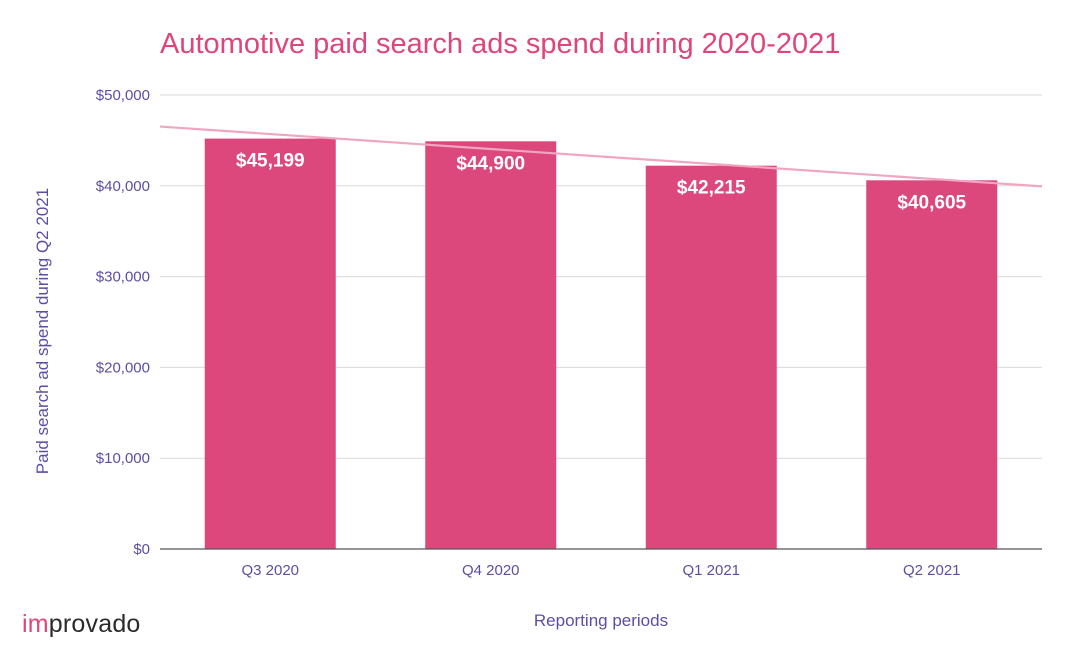  I want to click on trendline-group, so click(601, 156).